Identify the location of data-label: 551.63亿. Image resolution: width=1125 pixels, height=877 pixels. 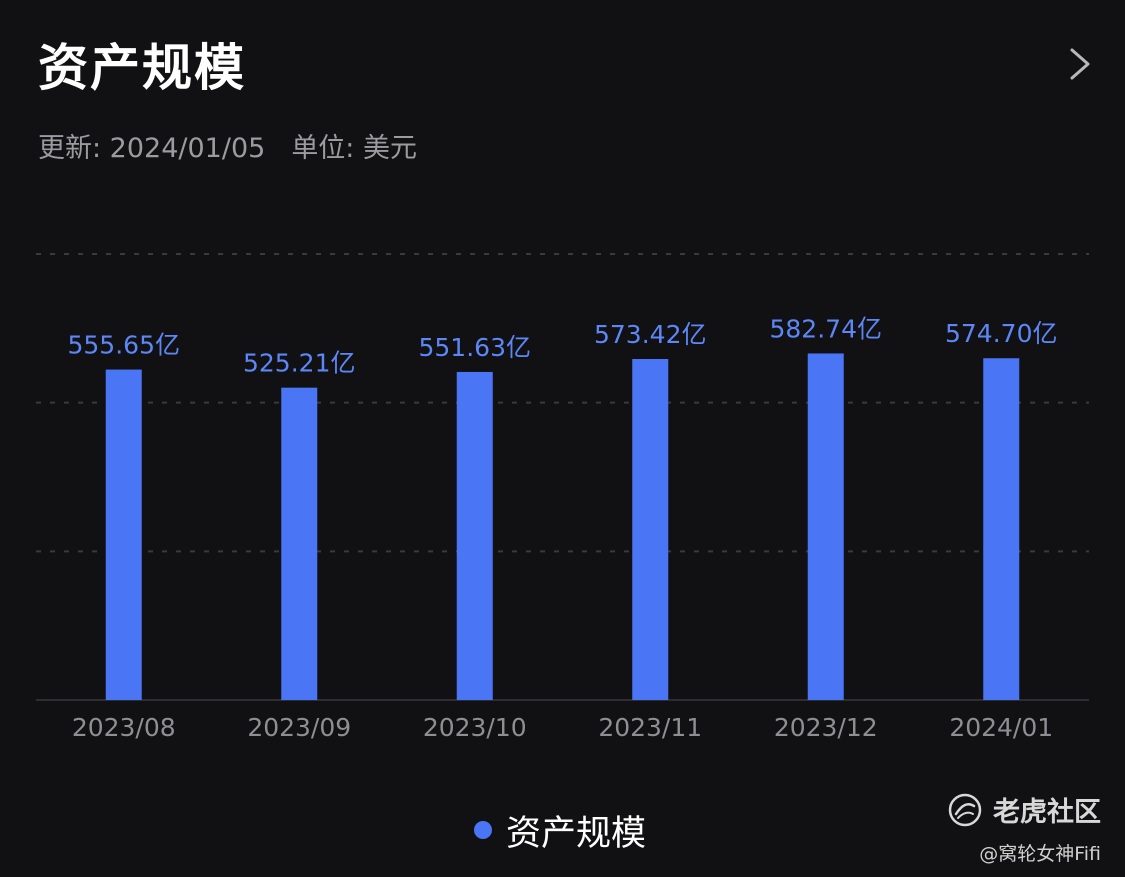
(475, 347).